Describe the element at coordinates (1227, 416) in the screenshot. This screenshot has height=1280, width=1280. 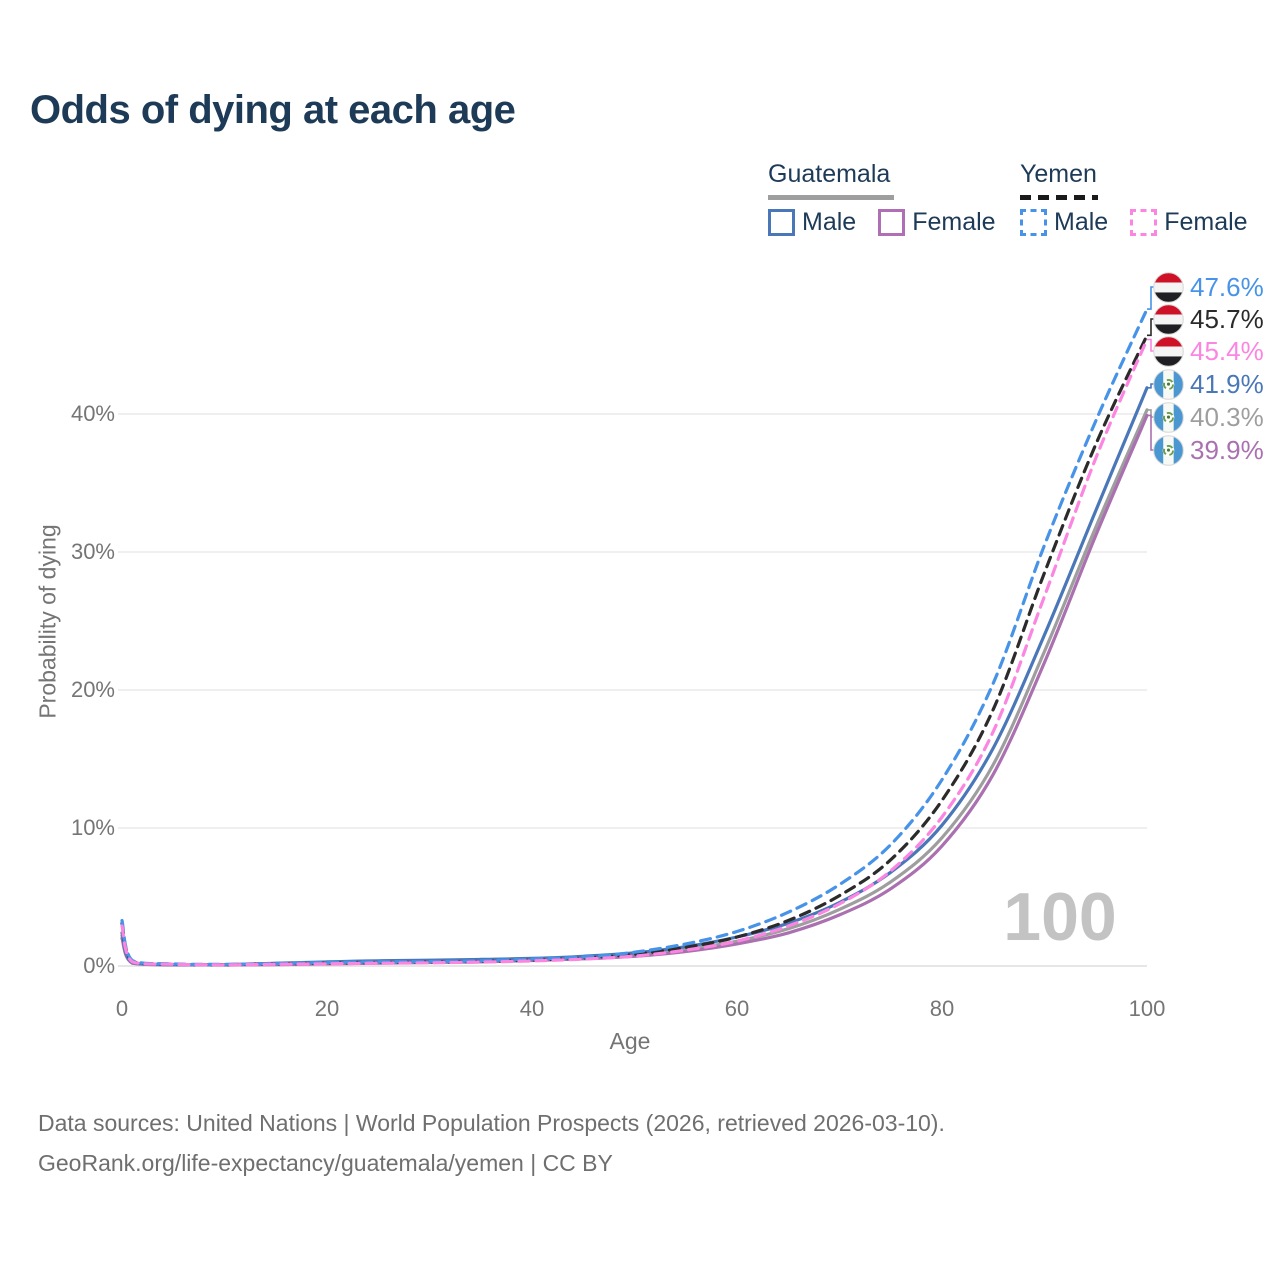
I see `end-label-value: 40.3%` at that location.